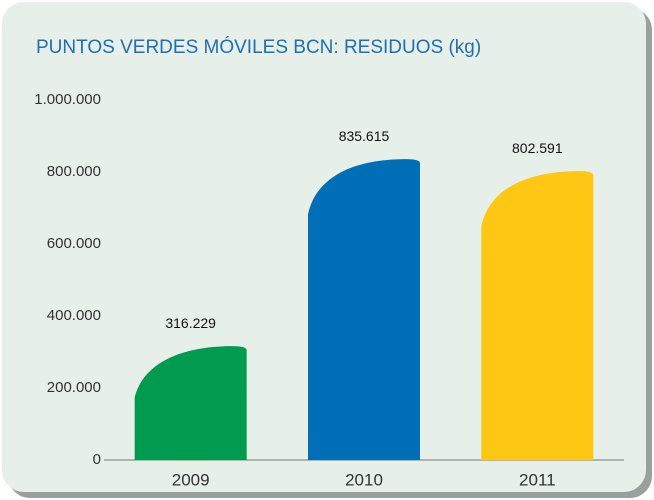 The width and height of the screenshot is (654, 500). Describe the element at coordinates (537, 148) in the screenshot. I see `value-label: 802.591` at that location.